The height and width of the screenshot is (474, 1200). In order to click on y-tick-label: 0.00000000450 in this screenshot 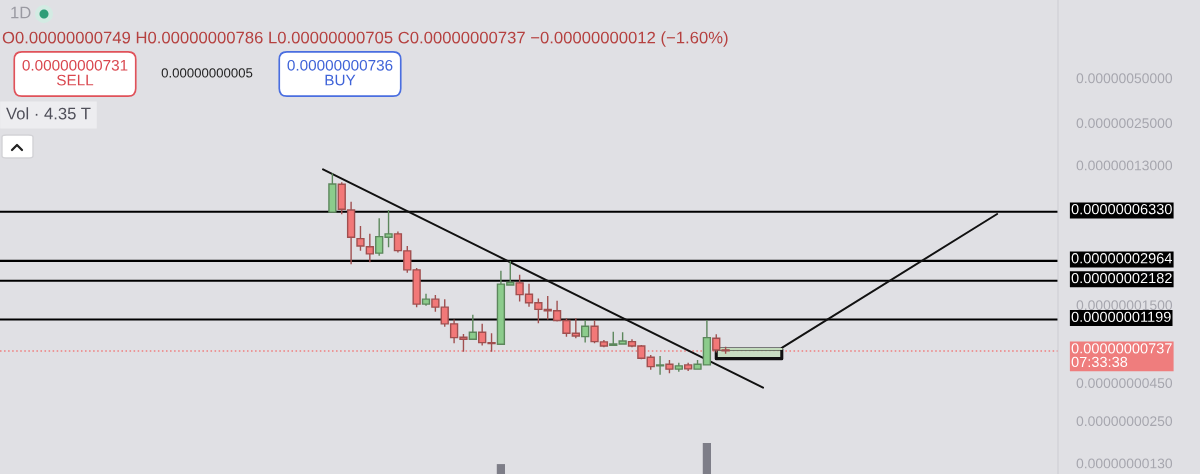, I will do `click(1124, 383)`.